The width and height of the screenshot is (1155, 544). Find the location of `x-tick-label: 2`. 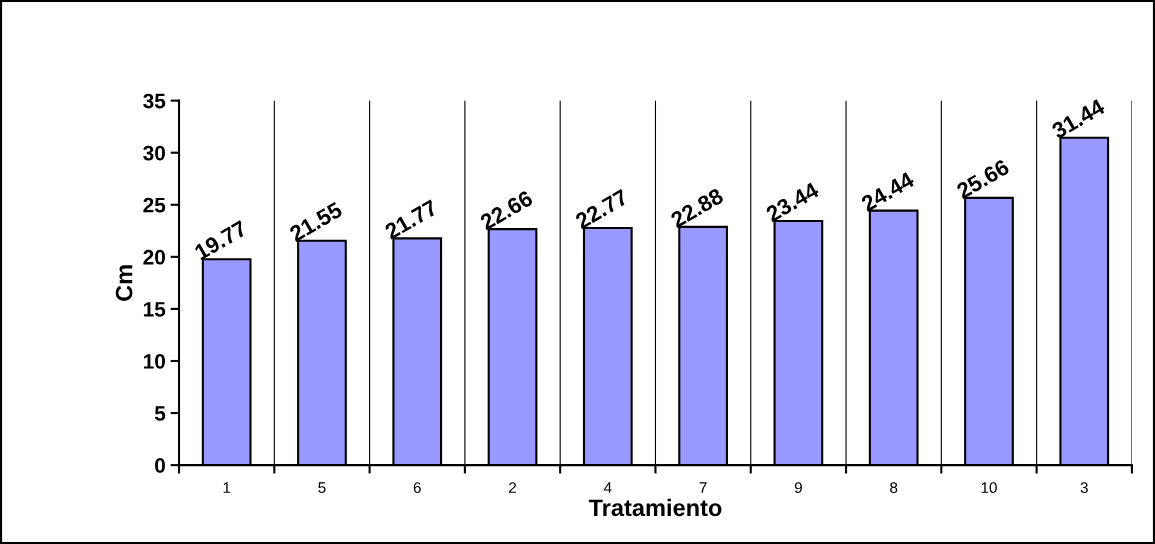

x-tick-label: 2 is located at coordinates (513, 487).